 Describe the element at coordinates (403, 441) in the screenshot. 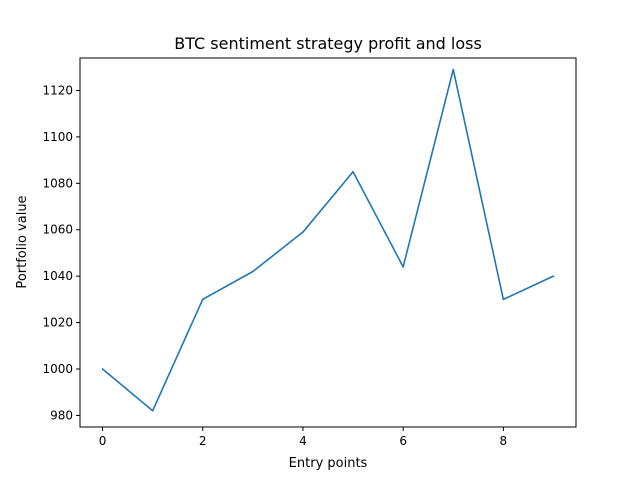

I see `x-tick-label: 6` at that location.